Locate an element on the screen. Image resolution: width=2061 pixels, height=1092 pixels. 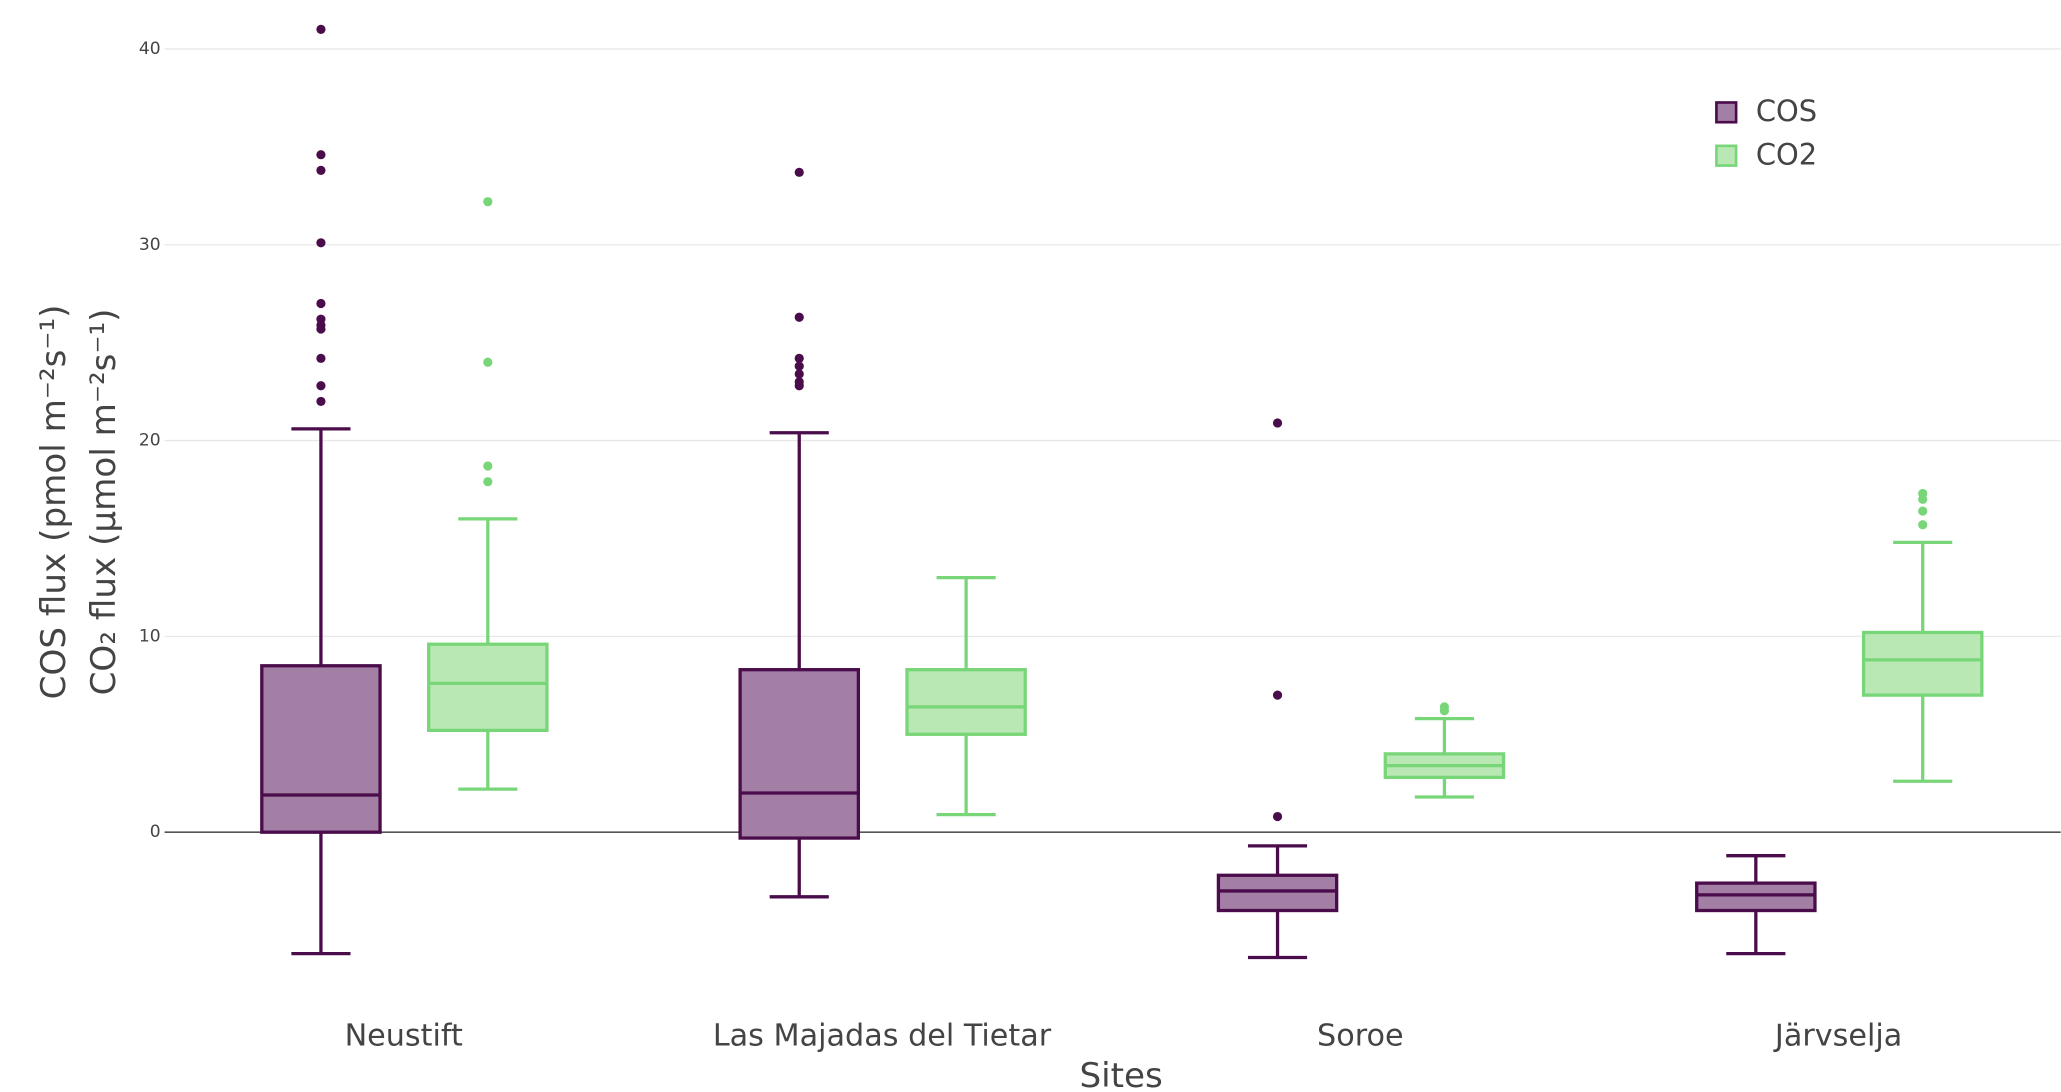
x-tick-label: Järvselja is located at coordinates (1837, 1035).